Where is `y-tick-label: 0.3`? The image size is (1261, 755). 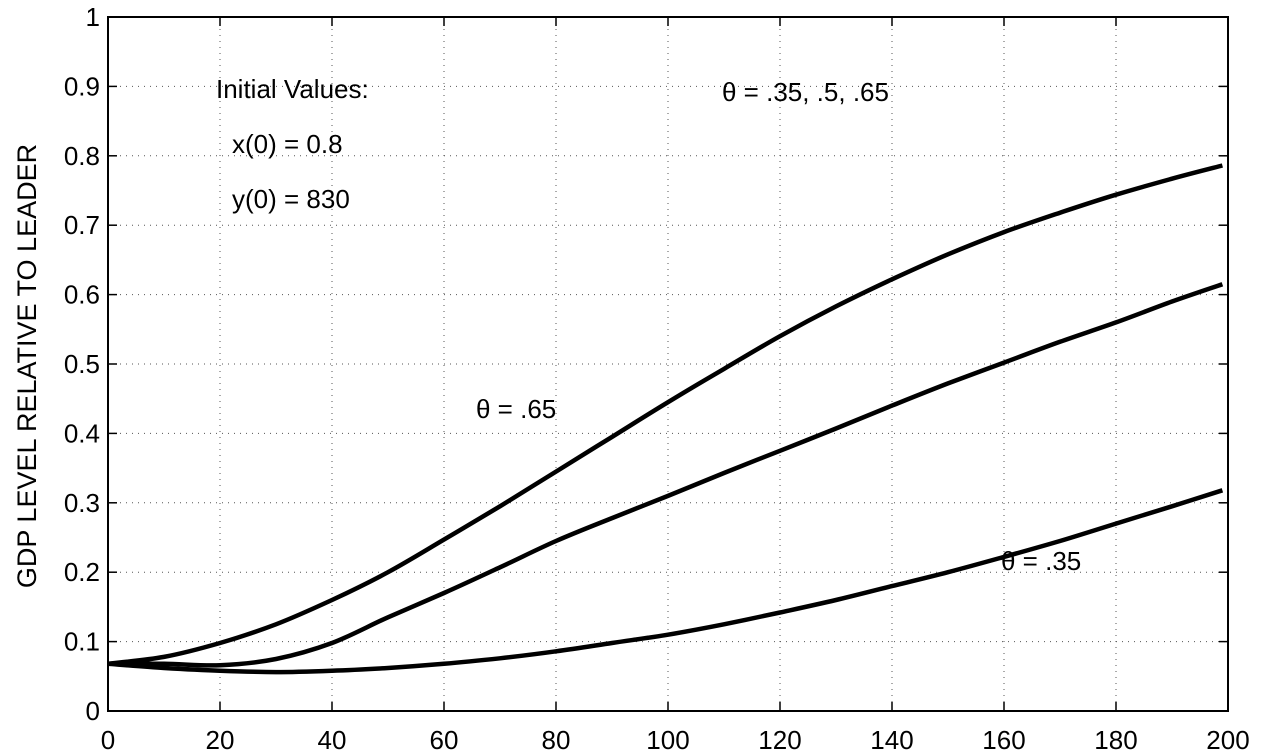 y-tick-label: 0.3 is located at coordinates (82, 503).